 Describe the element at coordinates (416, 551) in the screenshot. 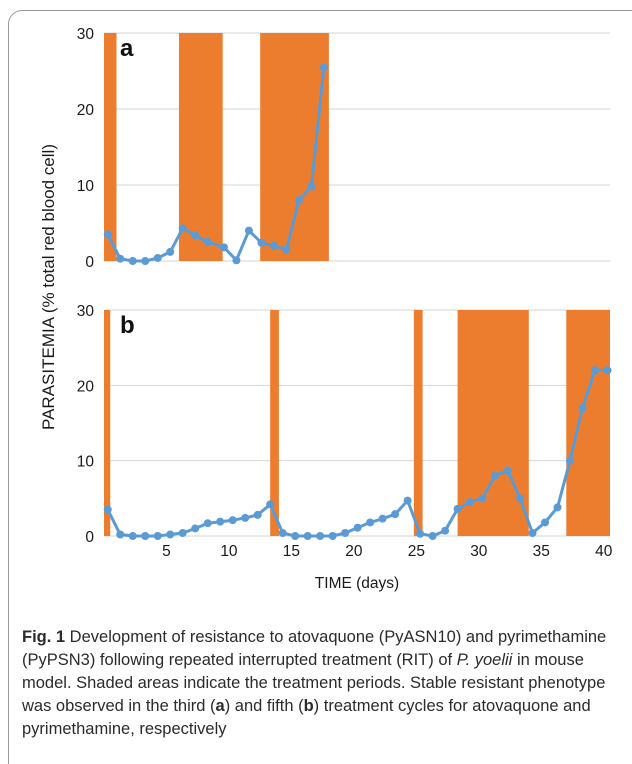

I see `x-tick-label: 25` at that location.